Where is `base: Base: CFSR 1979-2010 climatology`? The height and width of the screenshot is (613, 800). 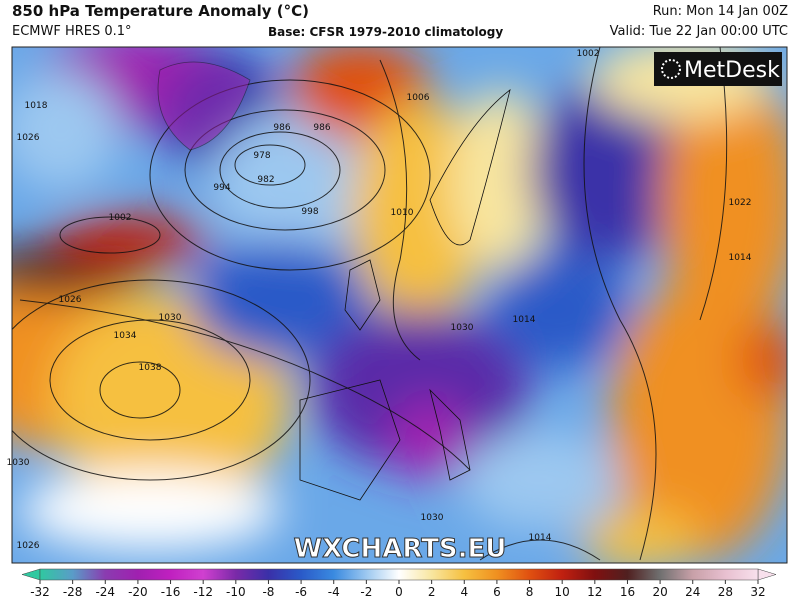
base: Base: CFSR 1979-2010 climatology is located at coordinates (386, 32).